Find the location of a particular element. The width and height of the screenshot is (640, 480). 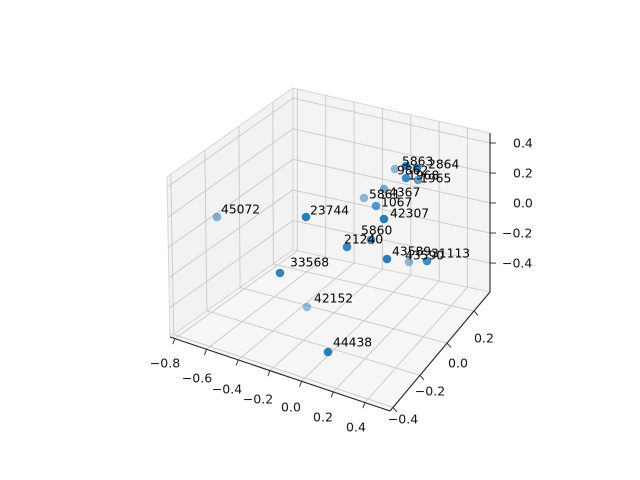

x-axis-spine is located at coordinates (280, 374).